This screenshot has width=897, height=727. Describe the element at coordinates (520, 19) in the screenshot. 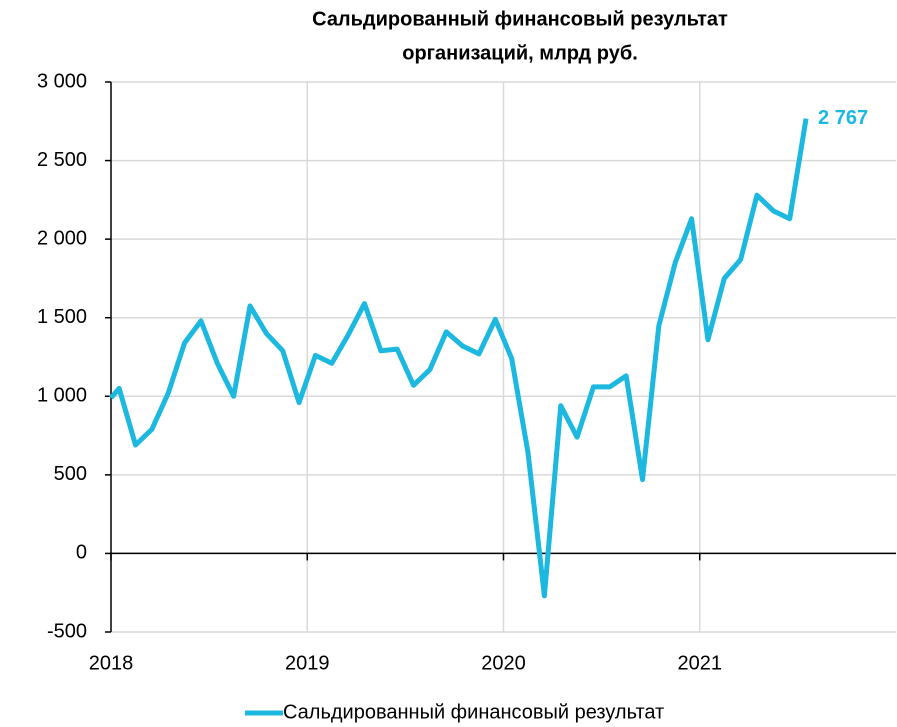

I see `chart-title: Сальдированный финансовый результат` at that location.